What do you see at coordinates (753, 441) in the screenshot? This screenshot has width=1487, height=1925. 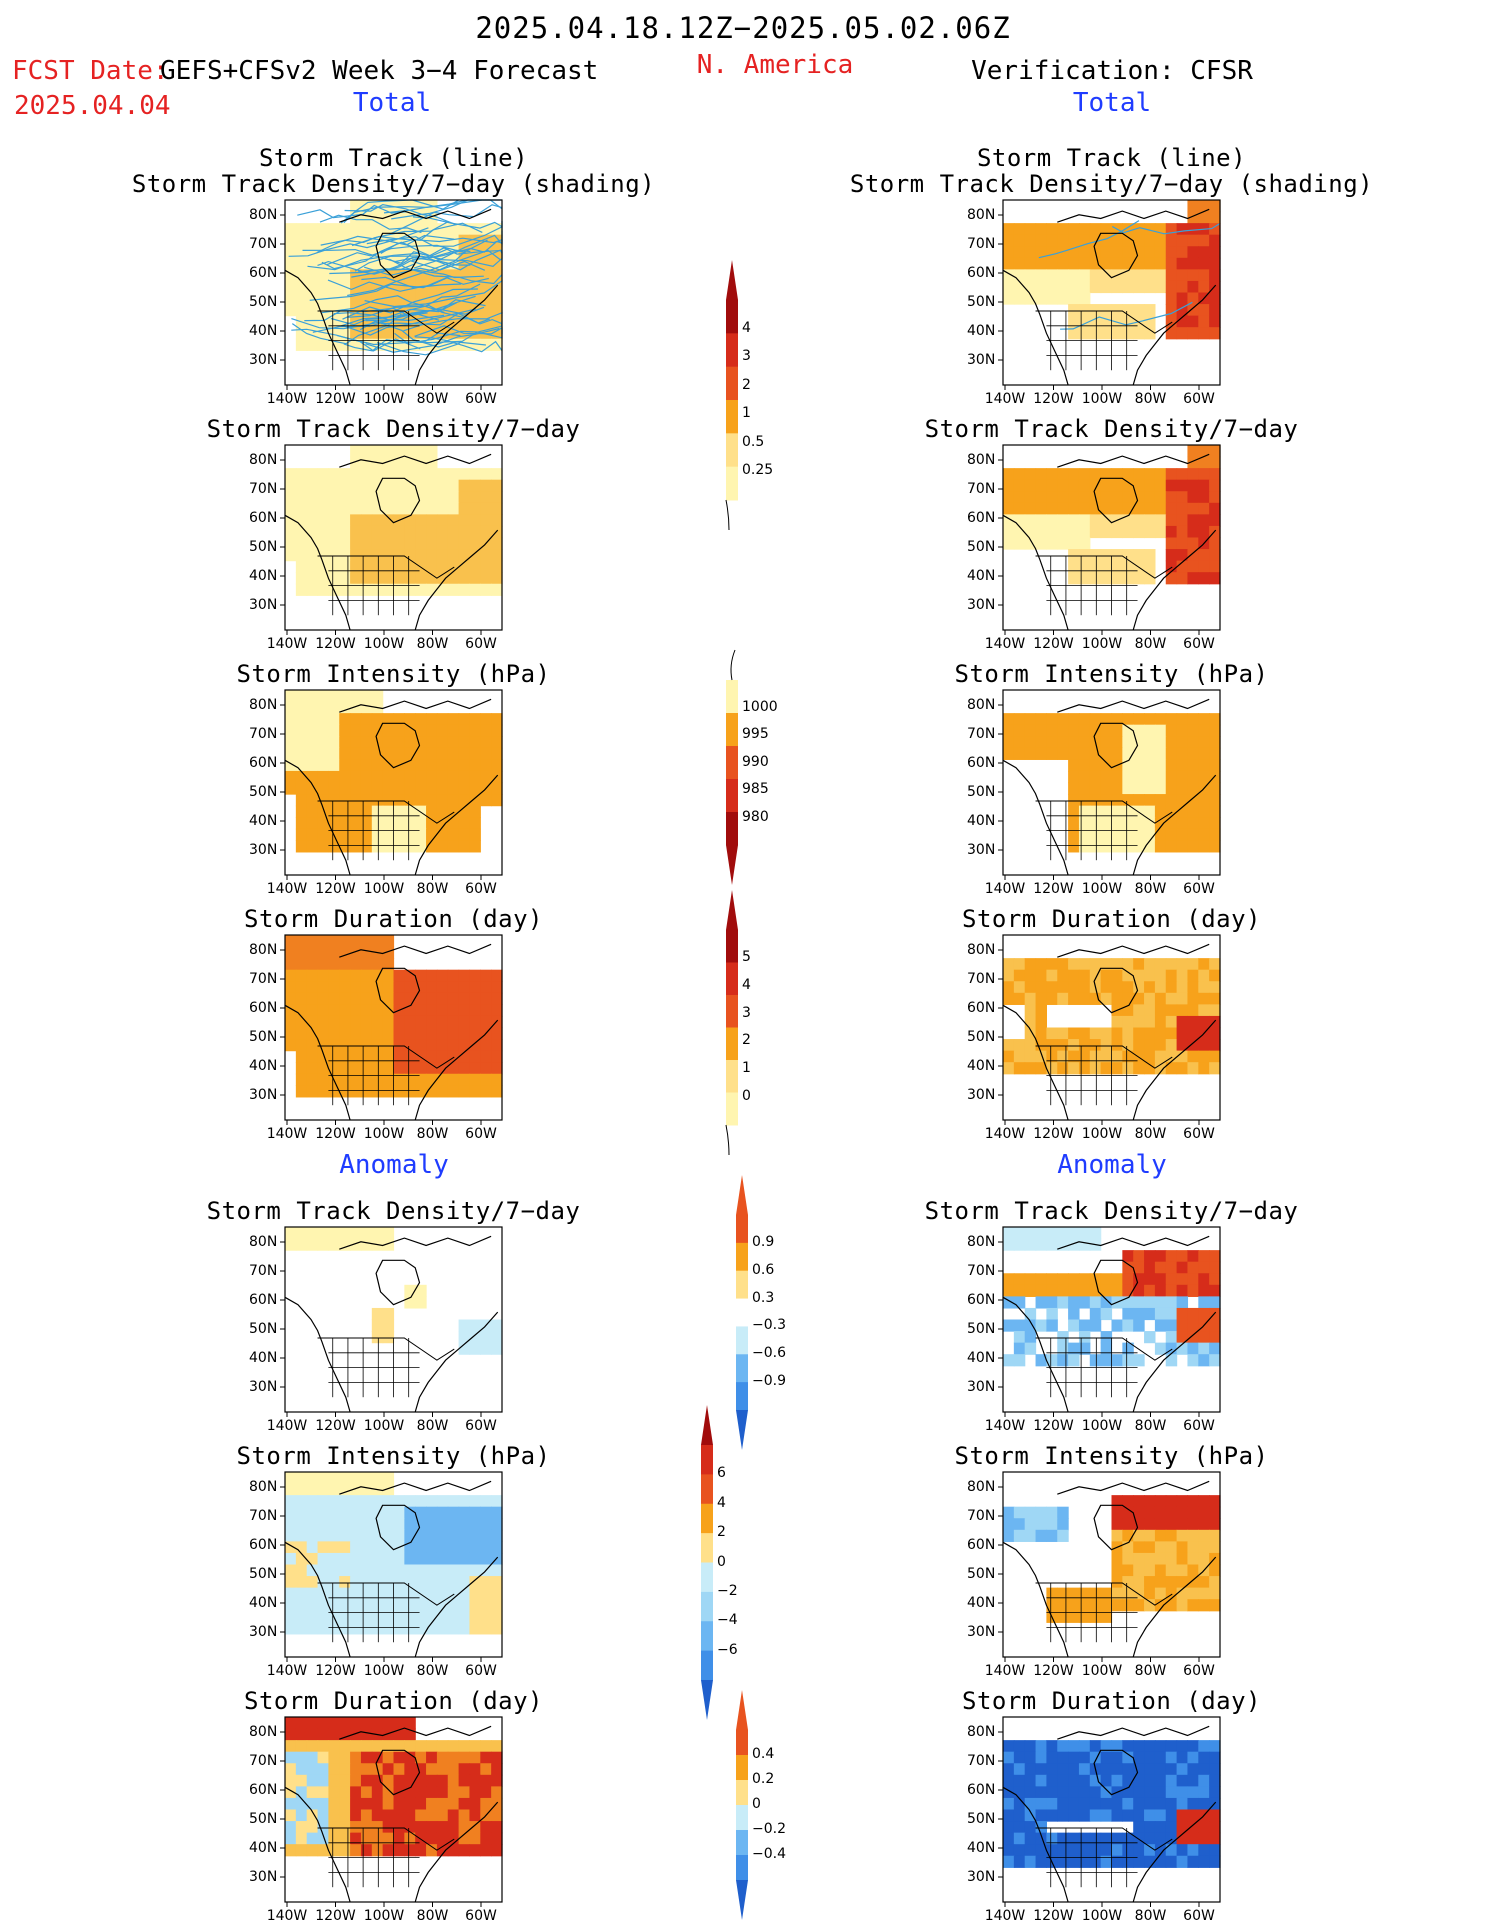 I see `colorbar-label: 0.5` at bounding box center [753, 441].